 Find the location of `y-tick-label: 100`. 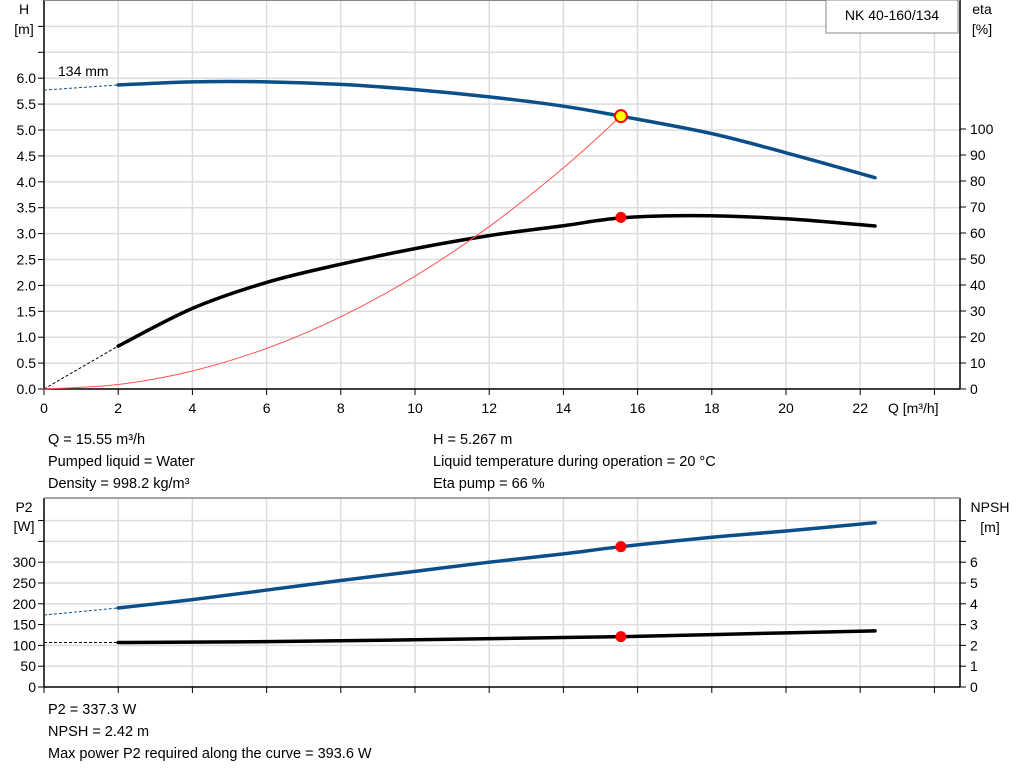

y-tick-label: 100 is located at coordinates (25, 645).